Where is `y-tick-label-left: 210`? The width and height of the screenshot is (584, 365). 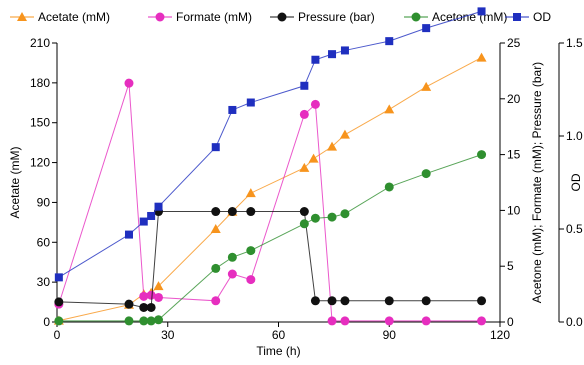 y-tick-label-left: 210 is located at coordinates (40, 43).